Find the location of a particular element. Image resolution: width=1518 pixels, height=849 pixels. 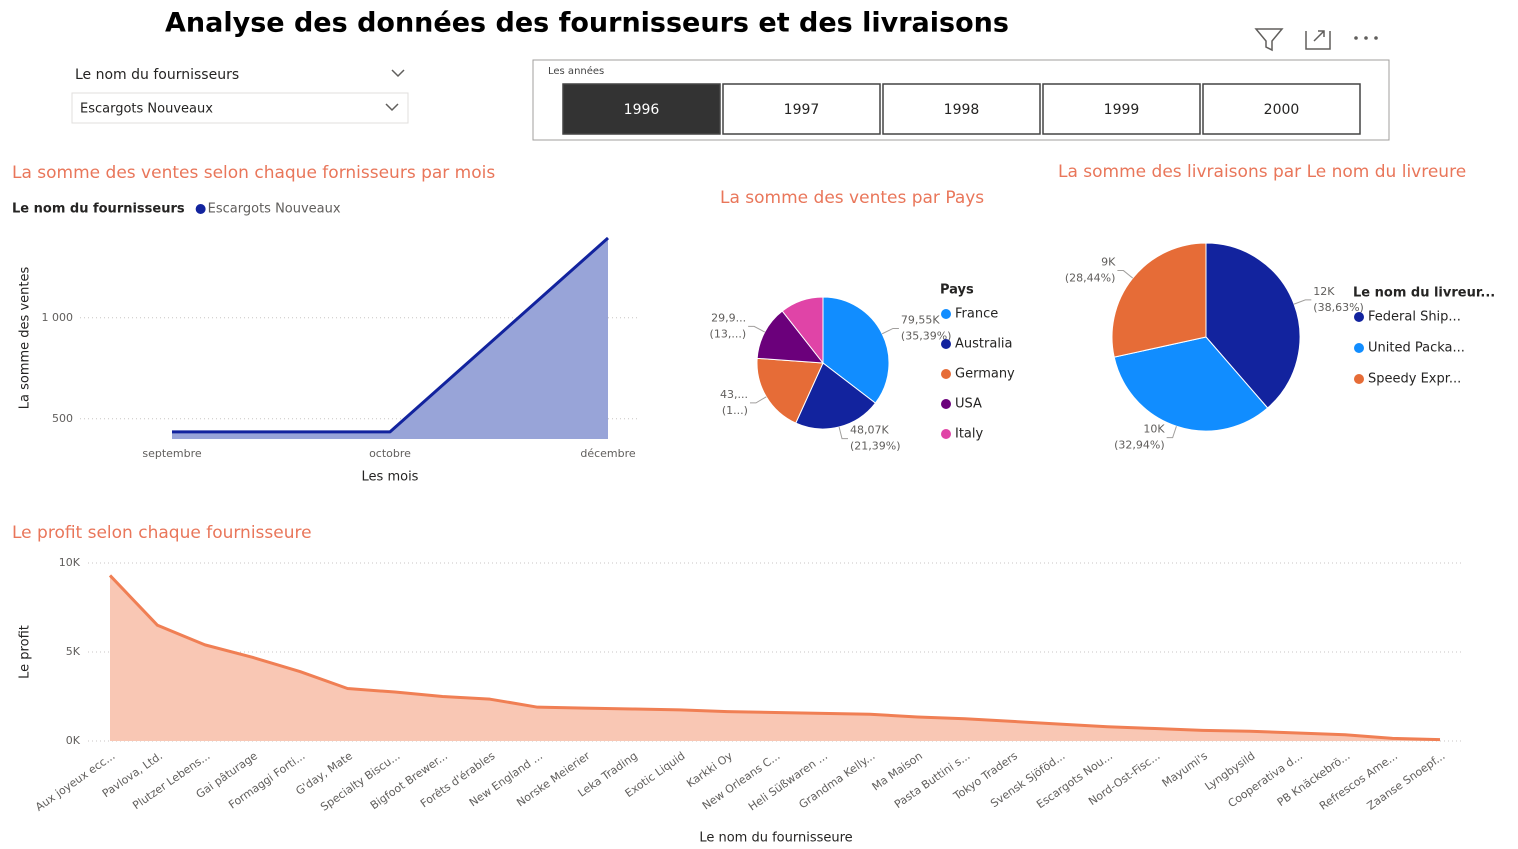

slicer-dropdown is located at coordinates (240, 108).